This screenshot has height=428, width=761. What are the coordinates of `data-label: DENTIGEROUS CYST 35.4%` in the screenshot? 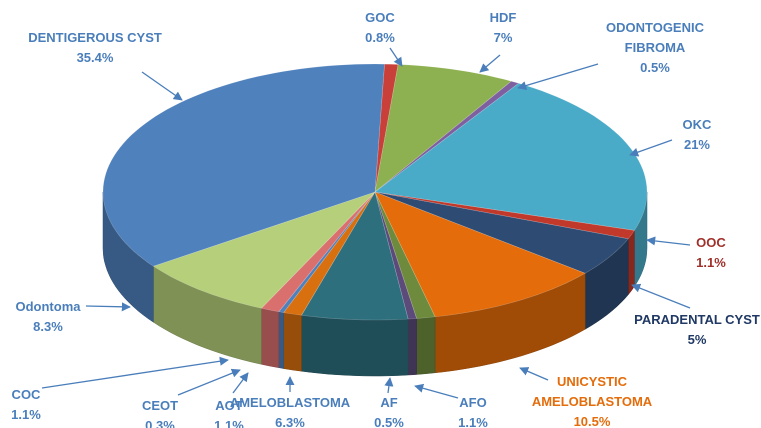 It's located at (95, 48).